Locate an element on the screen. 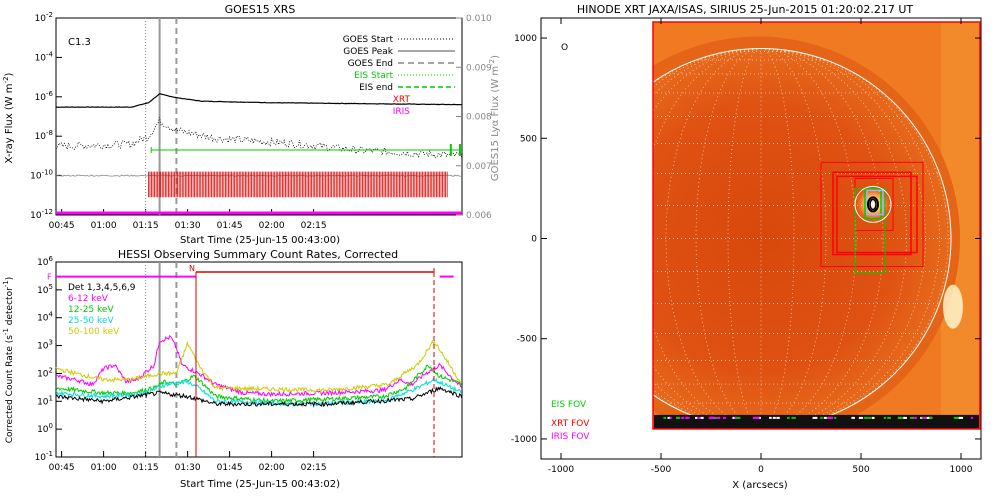 Image resolution: width=1000 pixels, height=500 pixels. xrt-active-region-glow is located at coordinates (873, 204).